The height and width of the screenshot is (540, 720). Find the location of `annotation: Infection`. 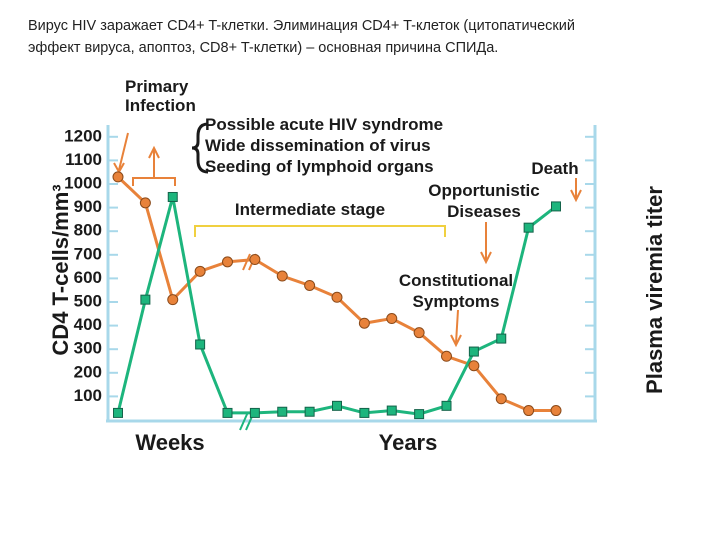

annotation: Infection is located at coordinates (160, 105).